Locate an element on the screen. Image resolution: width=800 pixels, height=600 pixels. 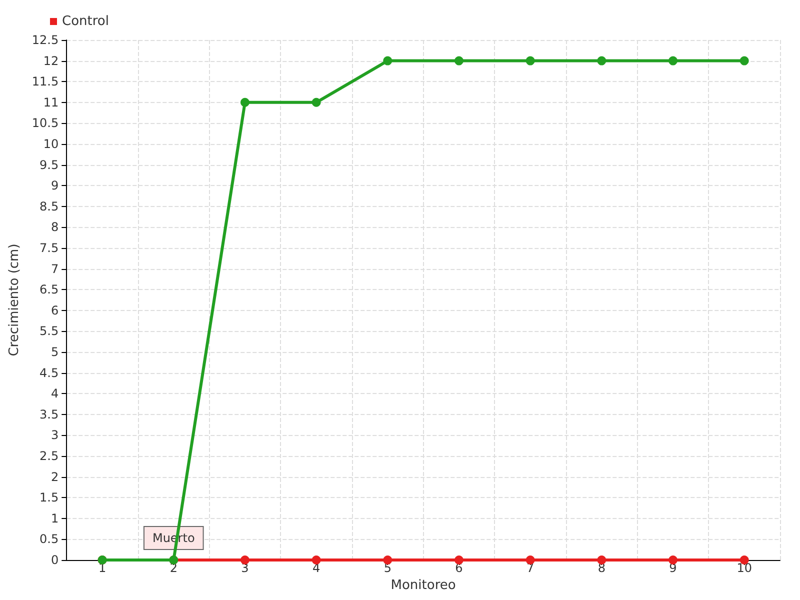
y-tick-label: 6.5 is located at coordinates (49, 289).